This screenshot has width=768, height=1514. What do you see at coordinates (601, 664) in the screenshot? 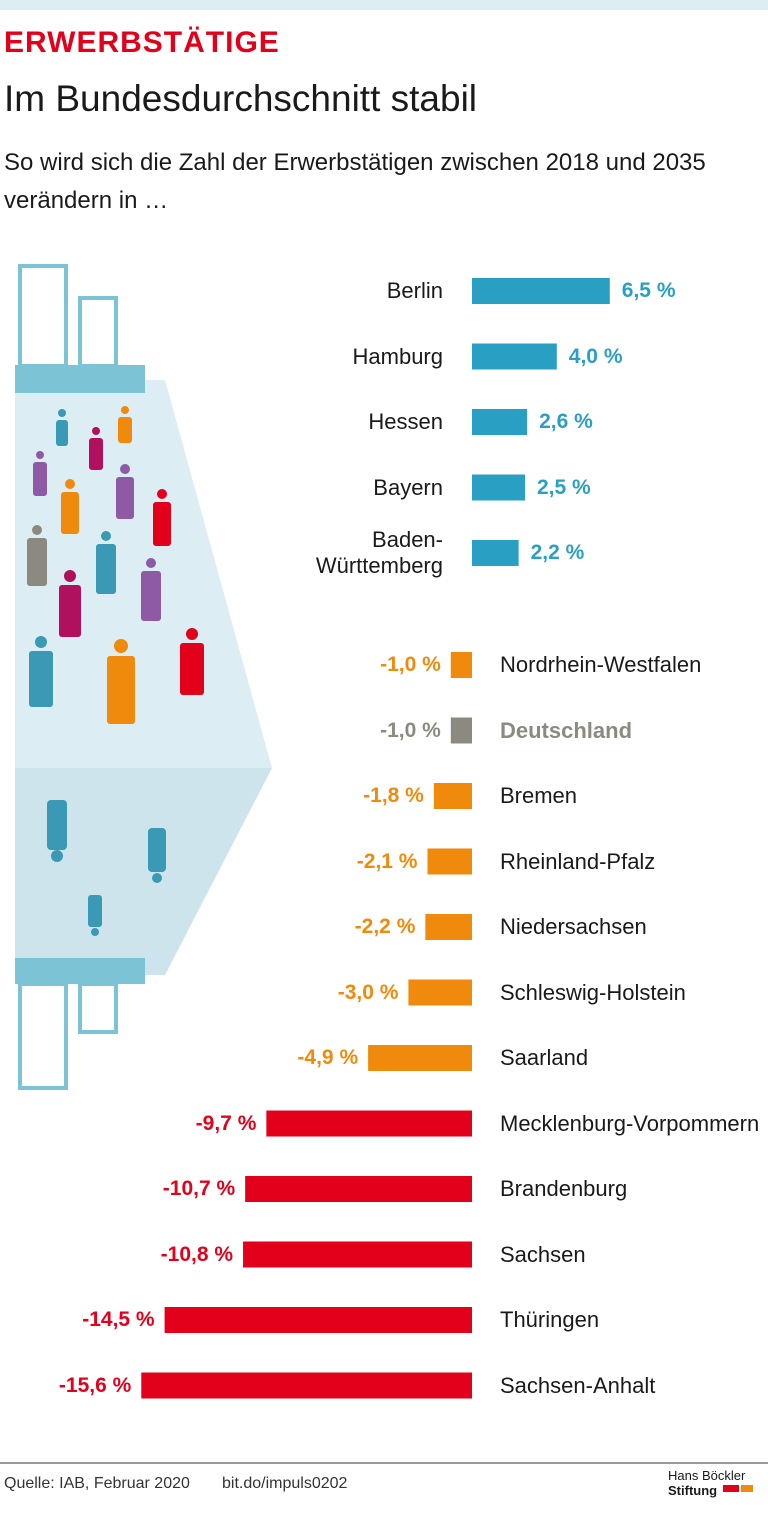
I see `category-label: Nordrhein-Westfalen` at bounding box center [601, 664].